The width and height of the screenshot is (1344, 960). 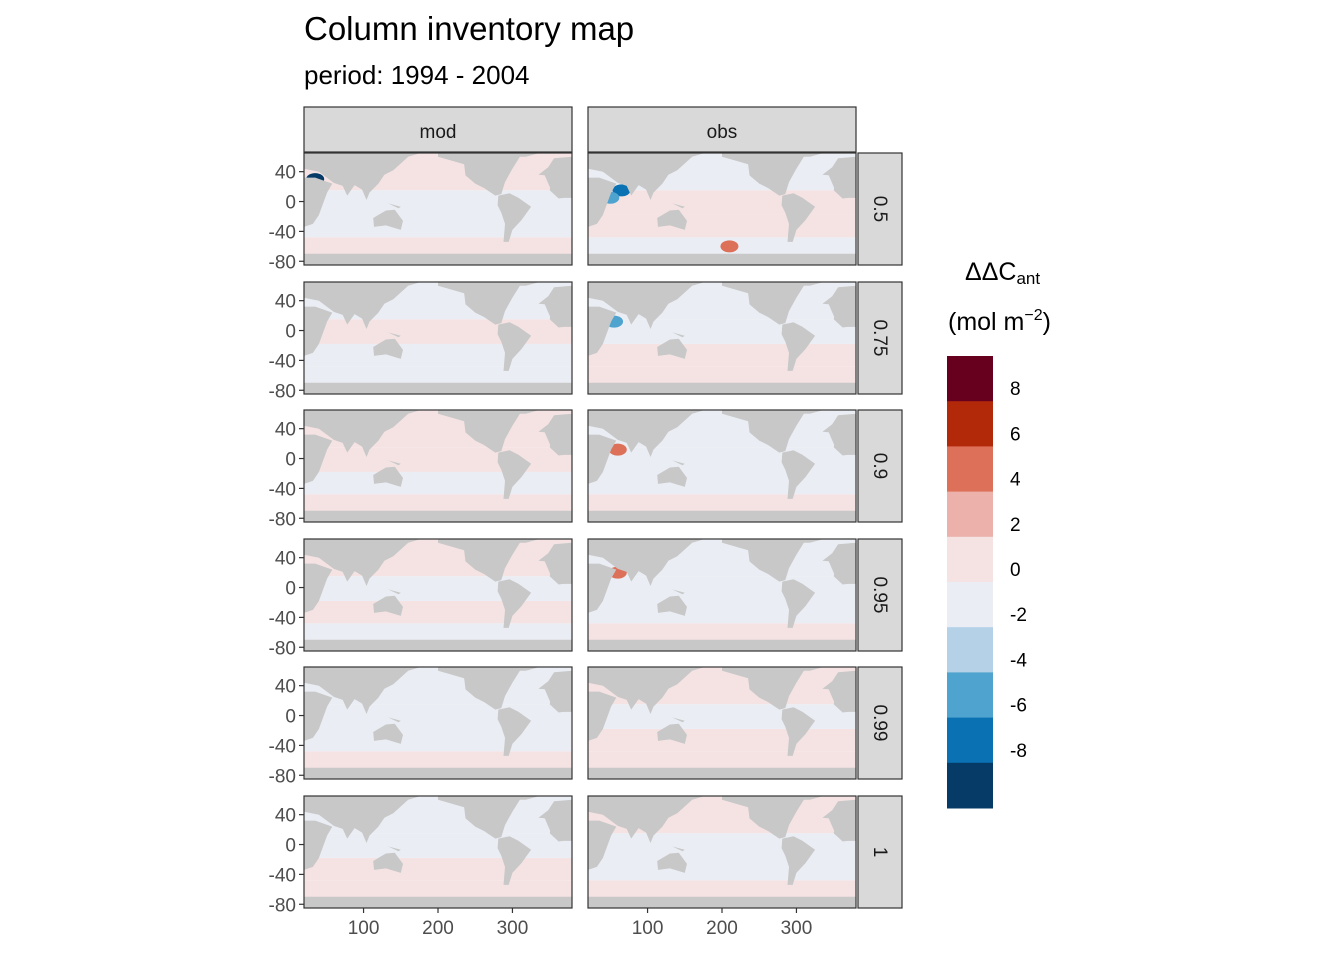 I want to click on facet-strip-label-obs: obs, so click(x=722, y=132).